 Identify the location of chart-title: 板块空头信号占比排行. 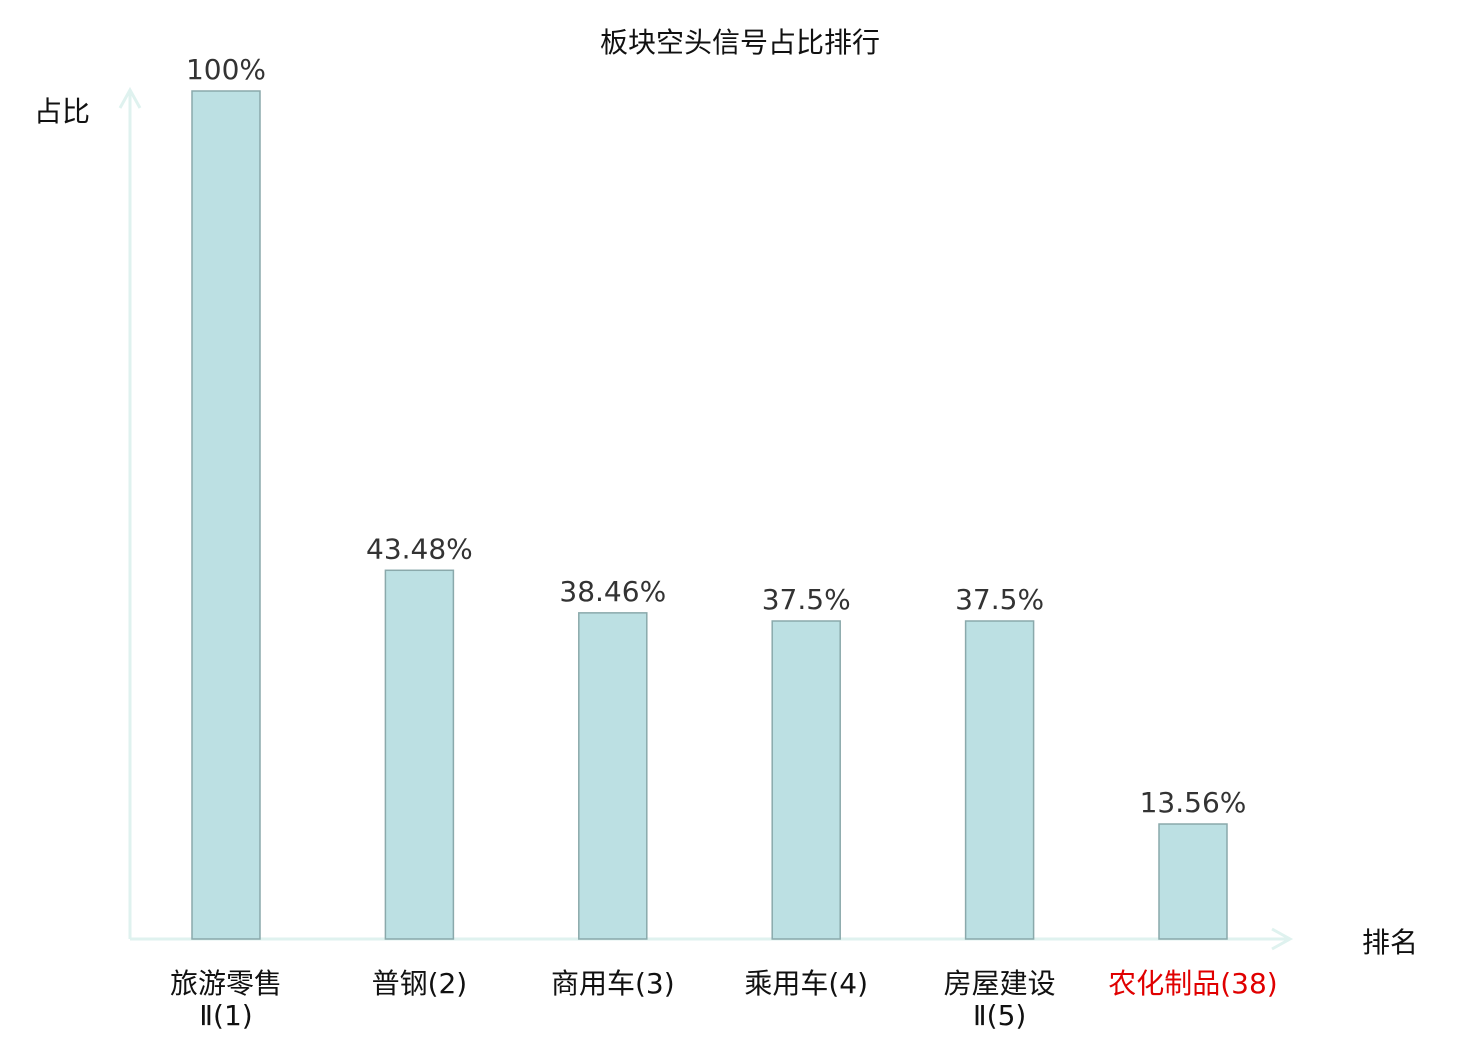
(740, 42).